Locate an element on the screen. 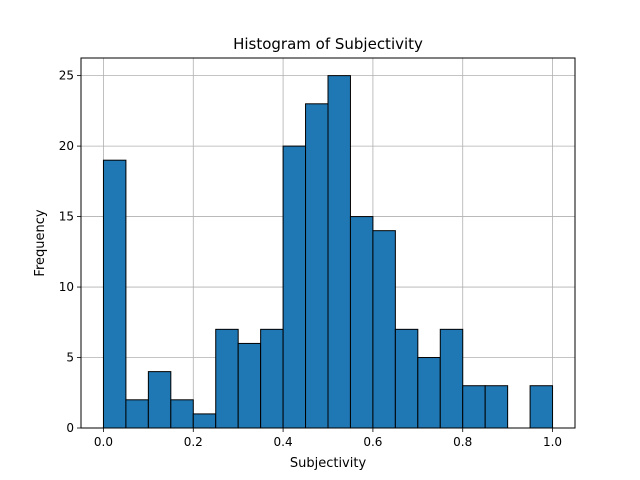 The image size is (640, 480). x-tick-label: 0.6 is located at coordinates (372, 442).